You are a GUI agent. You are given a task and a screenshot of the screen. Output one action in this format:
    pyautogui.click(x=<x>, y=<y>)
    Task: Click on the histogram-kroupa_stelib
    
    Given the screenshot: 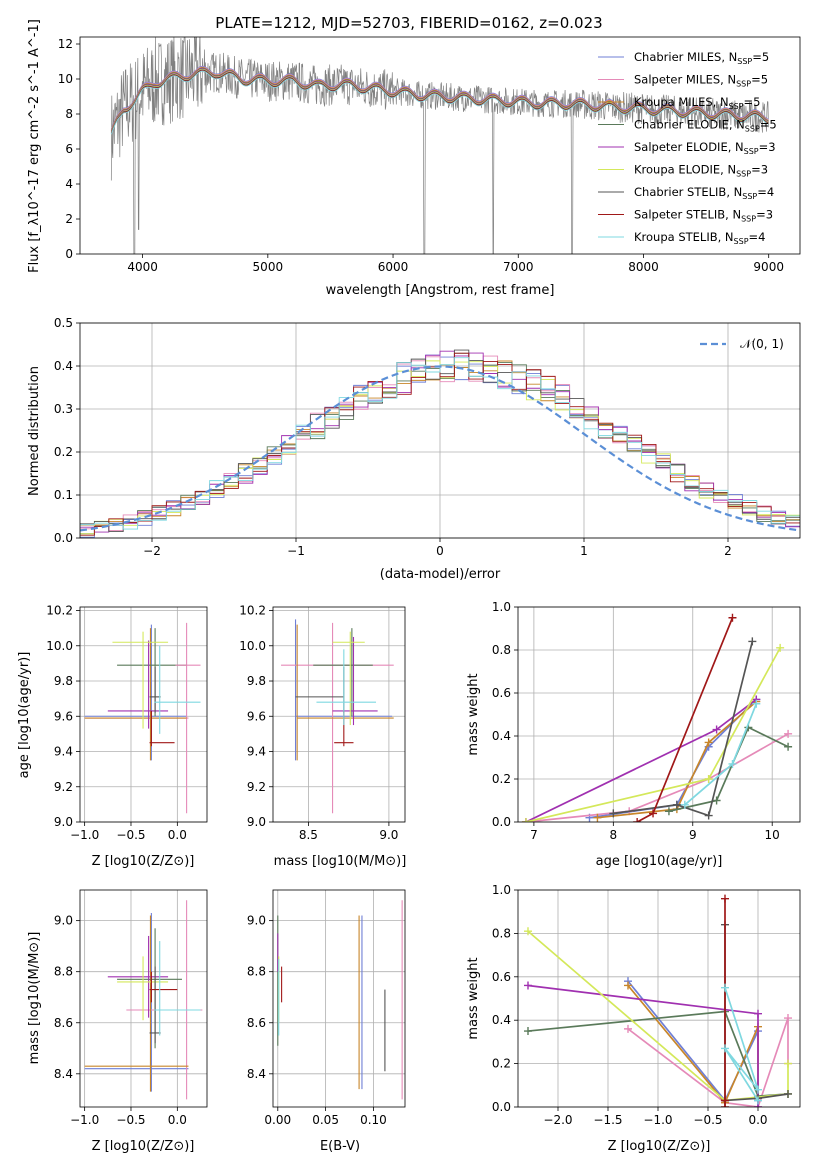 What is the action you would take?
    pyautogui.click(x=440, y=447)
    